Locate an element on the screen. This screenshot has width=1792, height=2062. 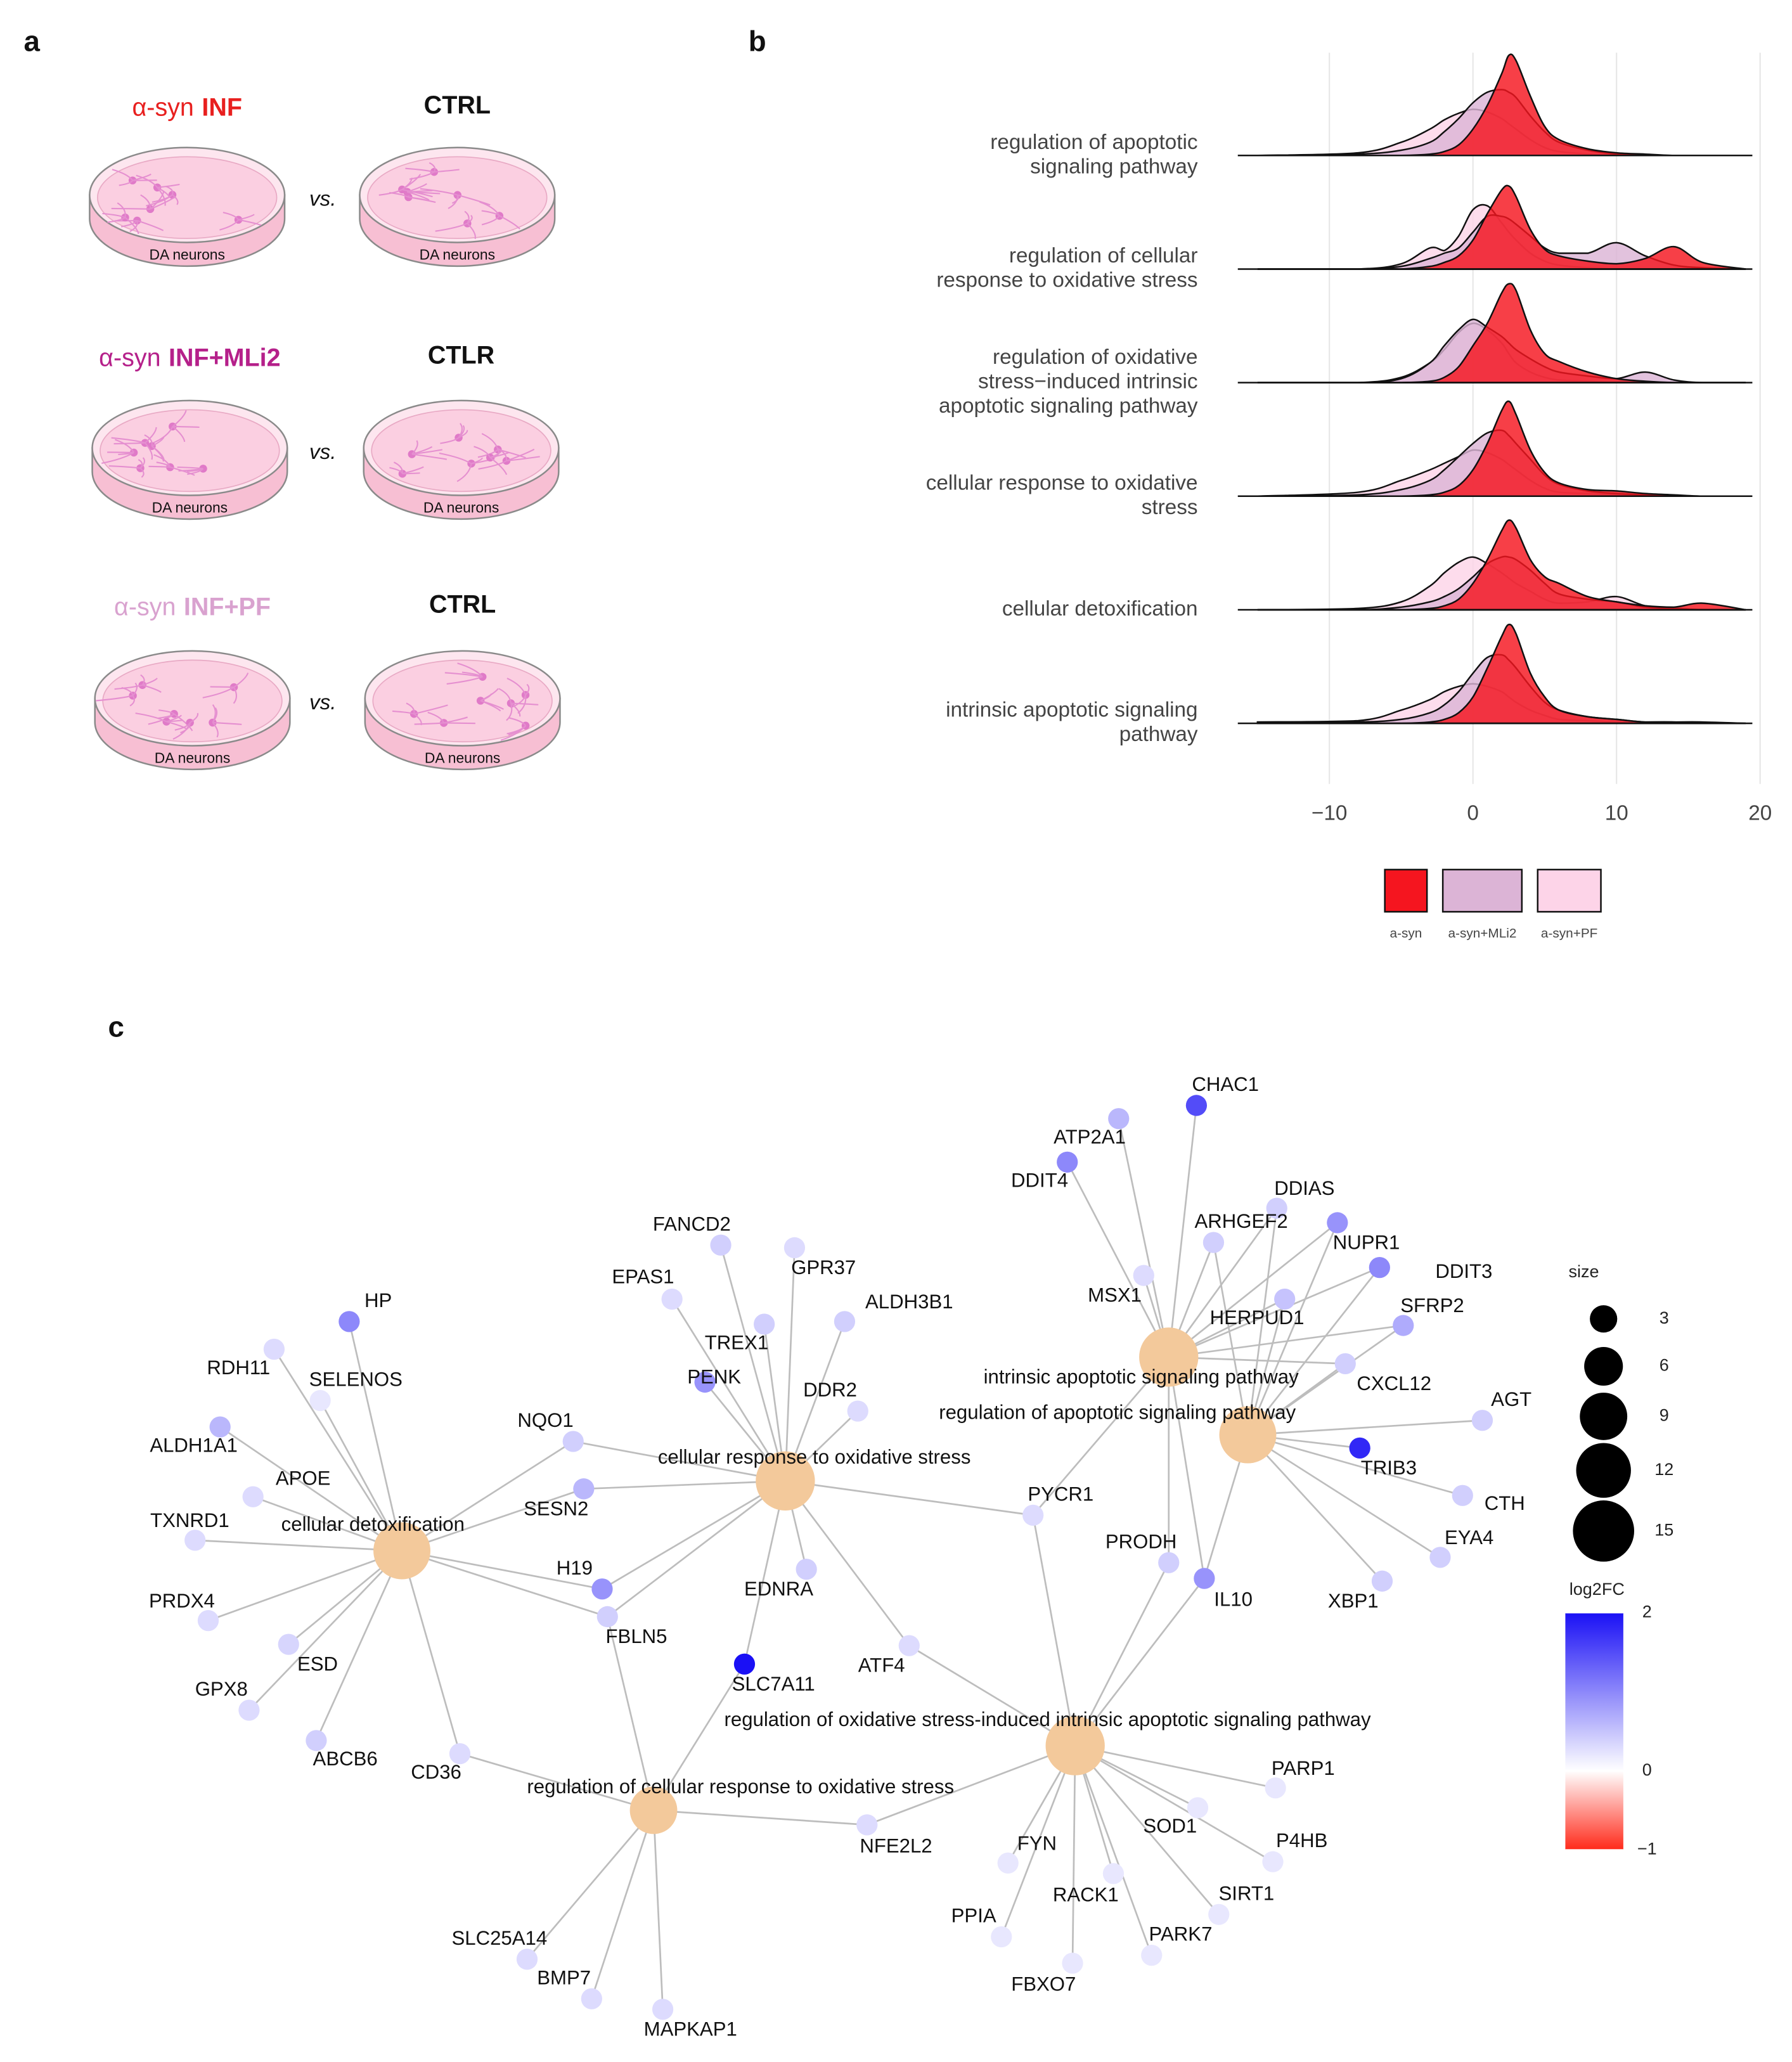
gene-label: H19 is located at coordinates (575, 1568).